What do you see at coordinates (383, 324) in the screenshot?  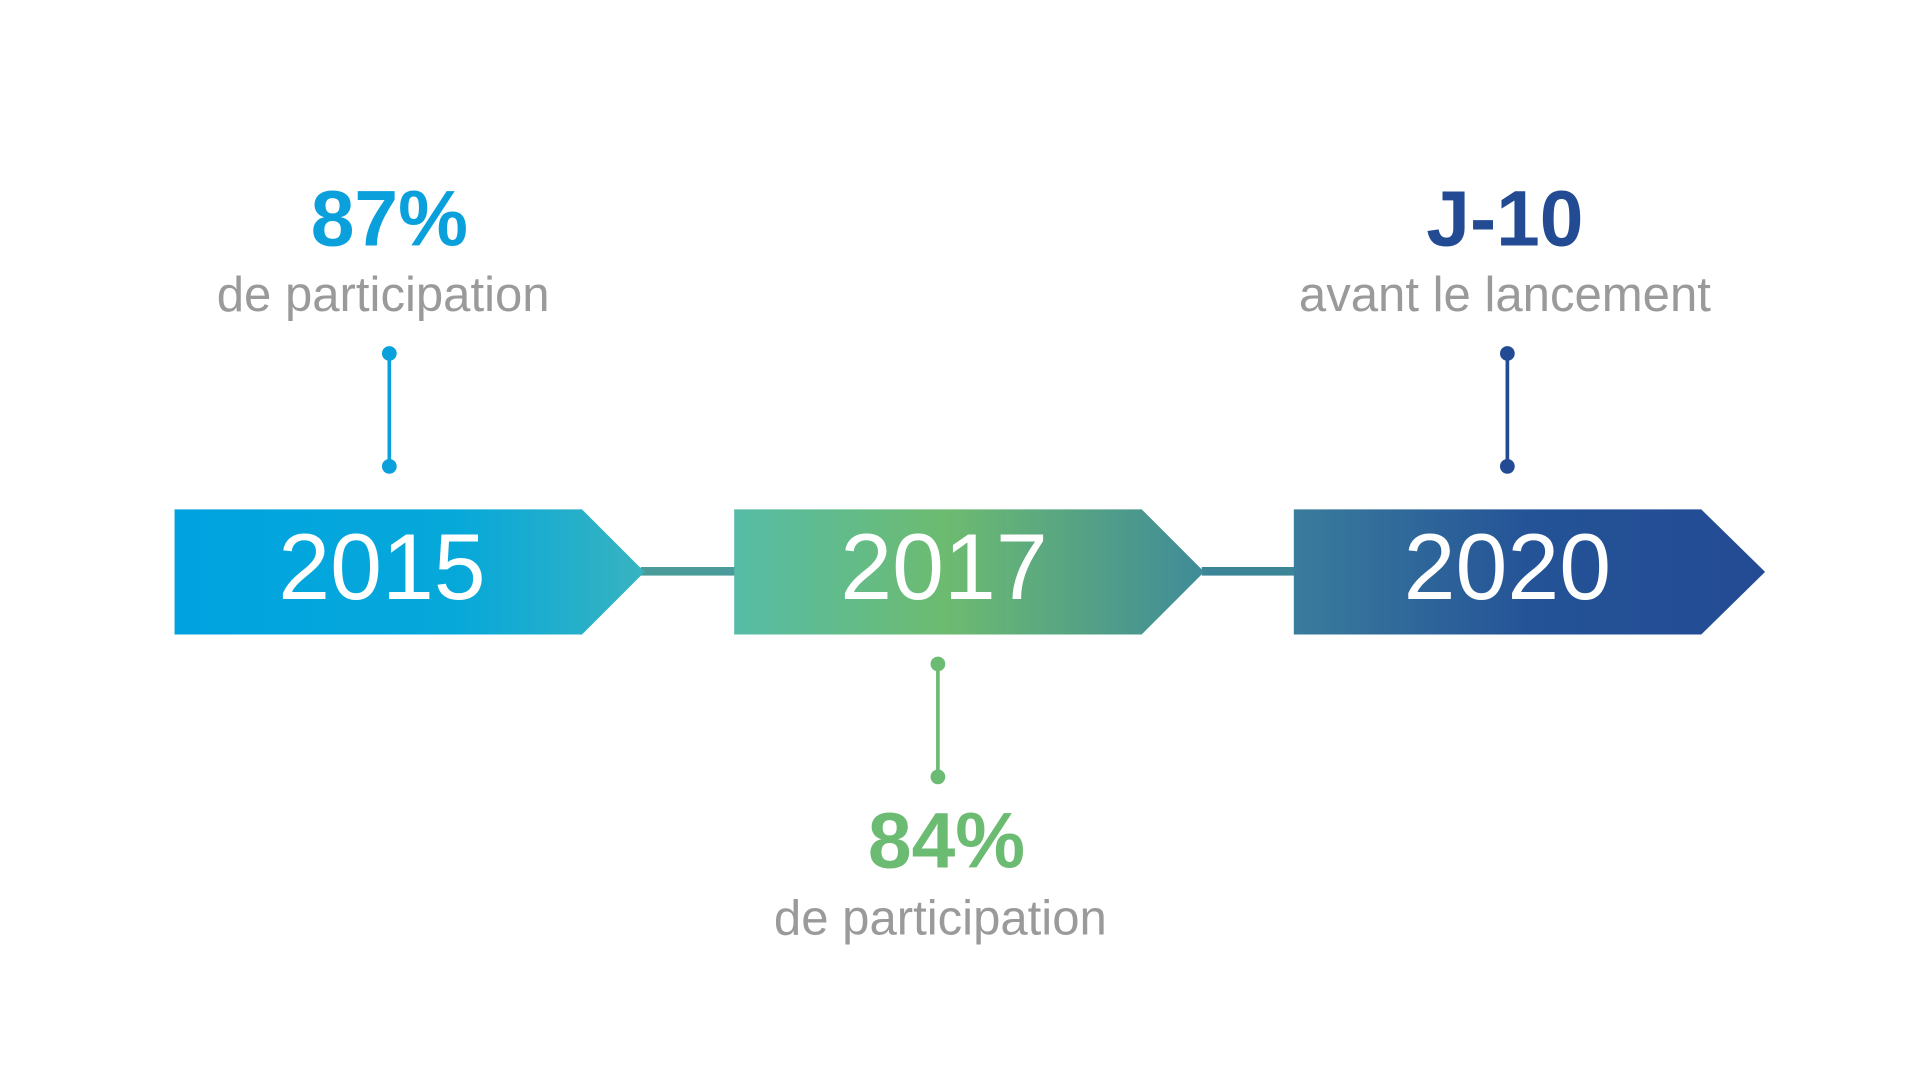 I see `callout: 87% de participation` at bounding box center [383, 324].